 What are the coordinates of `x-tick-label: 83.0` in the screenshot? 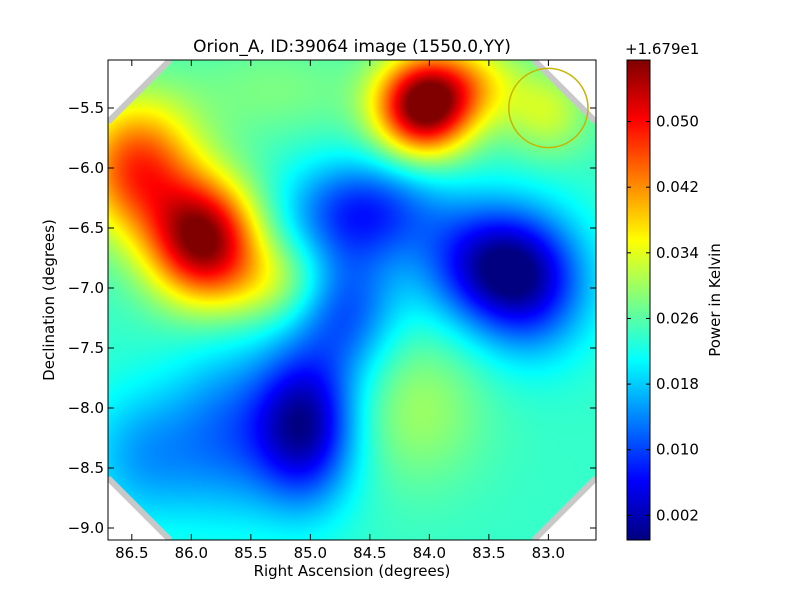 It's located at (548, 553).